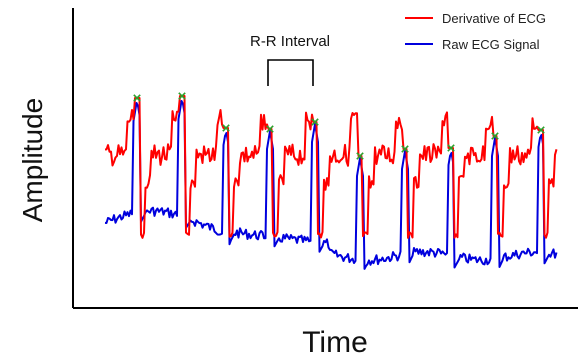 This screenshot has height=356, width=585. Describe the element at coordinates (335, 341) in the screenshot. I see `x-axis-title: Time` at that location.